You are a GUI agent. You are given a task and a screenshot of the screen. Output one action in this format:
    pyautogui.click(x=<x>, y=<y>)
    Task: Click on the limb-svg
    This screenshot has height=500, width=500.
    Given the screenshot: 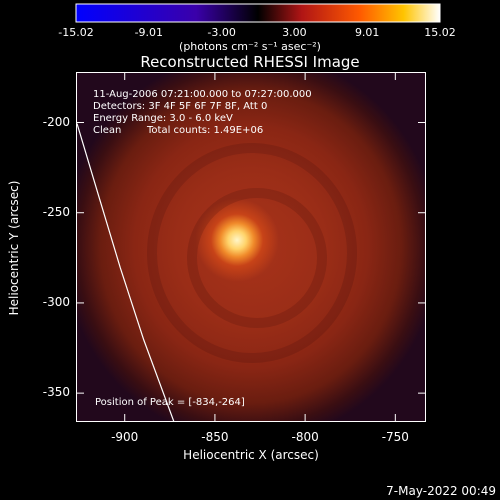 What is the action you would take?
    pyautogui.click(x=126, y=272)
    